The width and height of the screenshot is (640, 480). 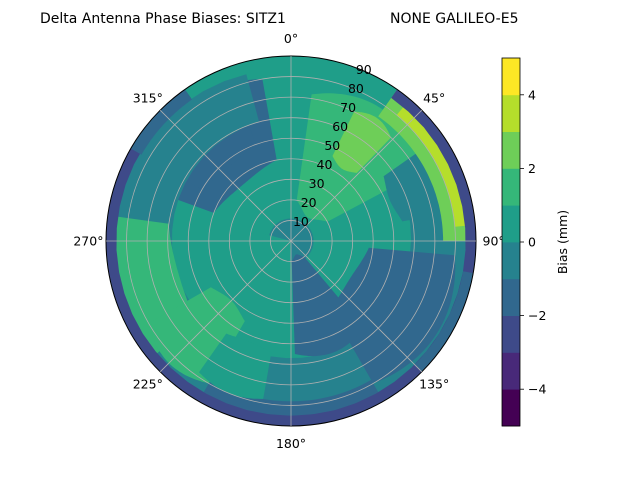 What do you see at coordinates (88, 241) in the screenshot?
I see `angular-tick-label: 270°` at bounding box center [88, 241].